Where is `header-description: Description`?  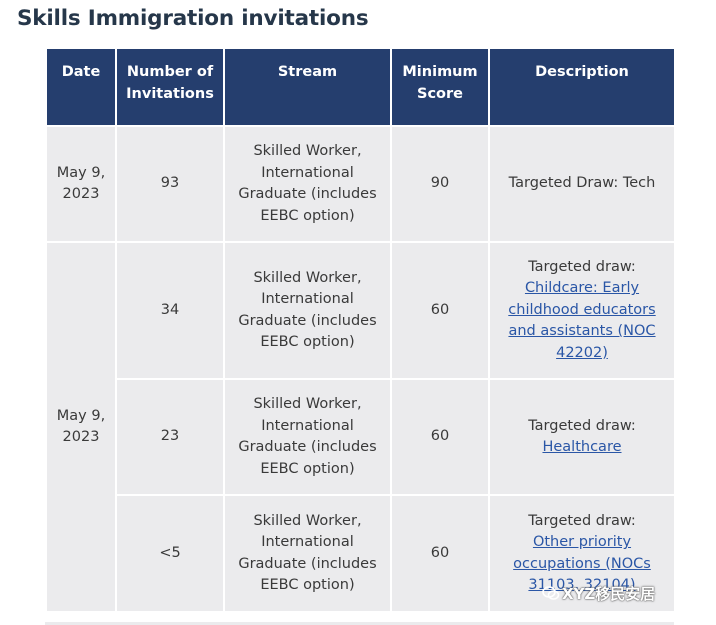
header-description: Description is located at coordinates (582, 87).